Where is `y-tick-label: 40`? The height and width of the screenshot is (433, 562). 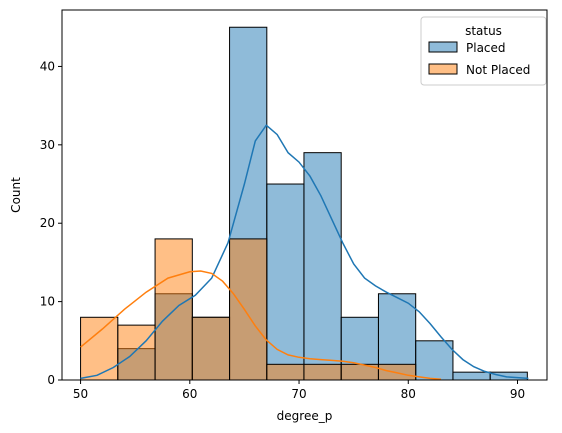 y-tick-label: 40 is located at coordinates (47, 66).